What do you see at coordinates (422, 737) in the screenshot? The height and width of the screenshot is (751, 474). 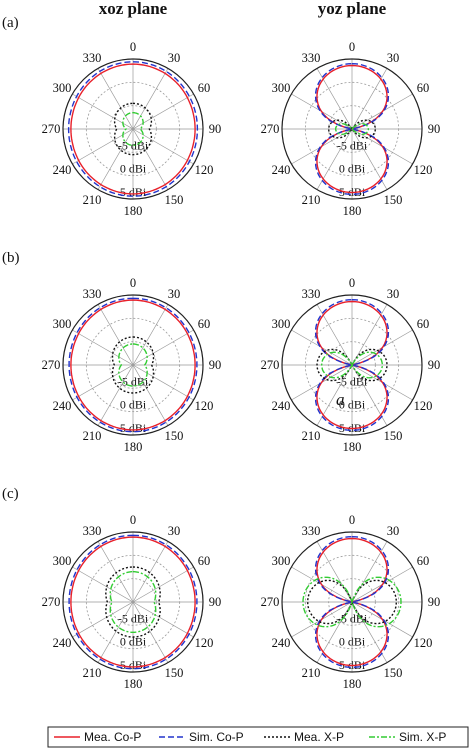 I see `legend-label: Sim. X-P` at bounding box center [422, 737].